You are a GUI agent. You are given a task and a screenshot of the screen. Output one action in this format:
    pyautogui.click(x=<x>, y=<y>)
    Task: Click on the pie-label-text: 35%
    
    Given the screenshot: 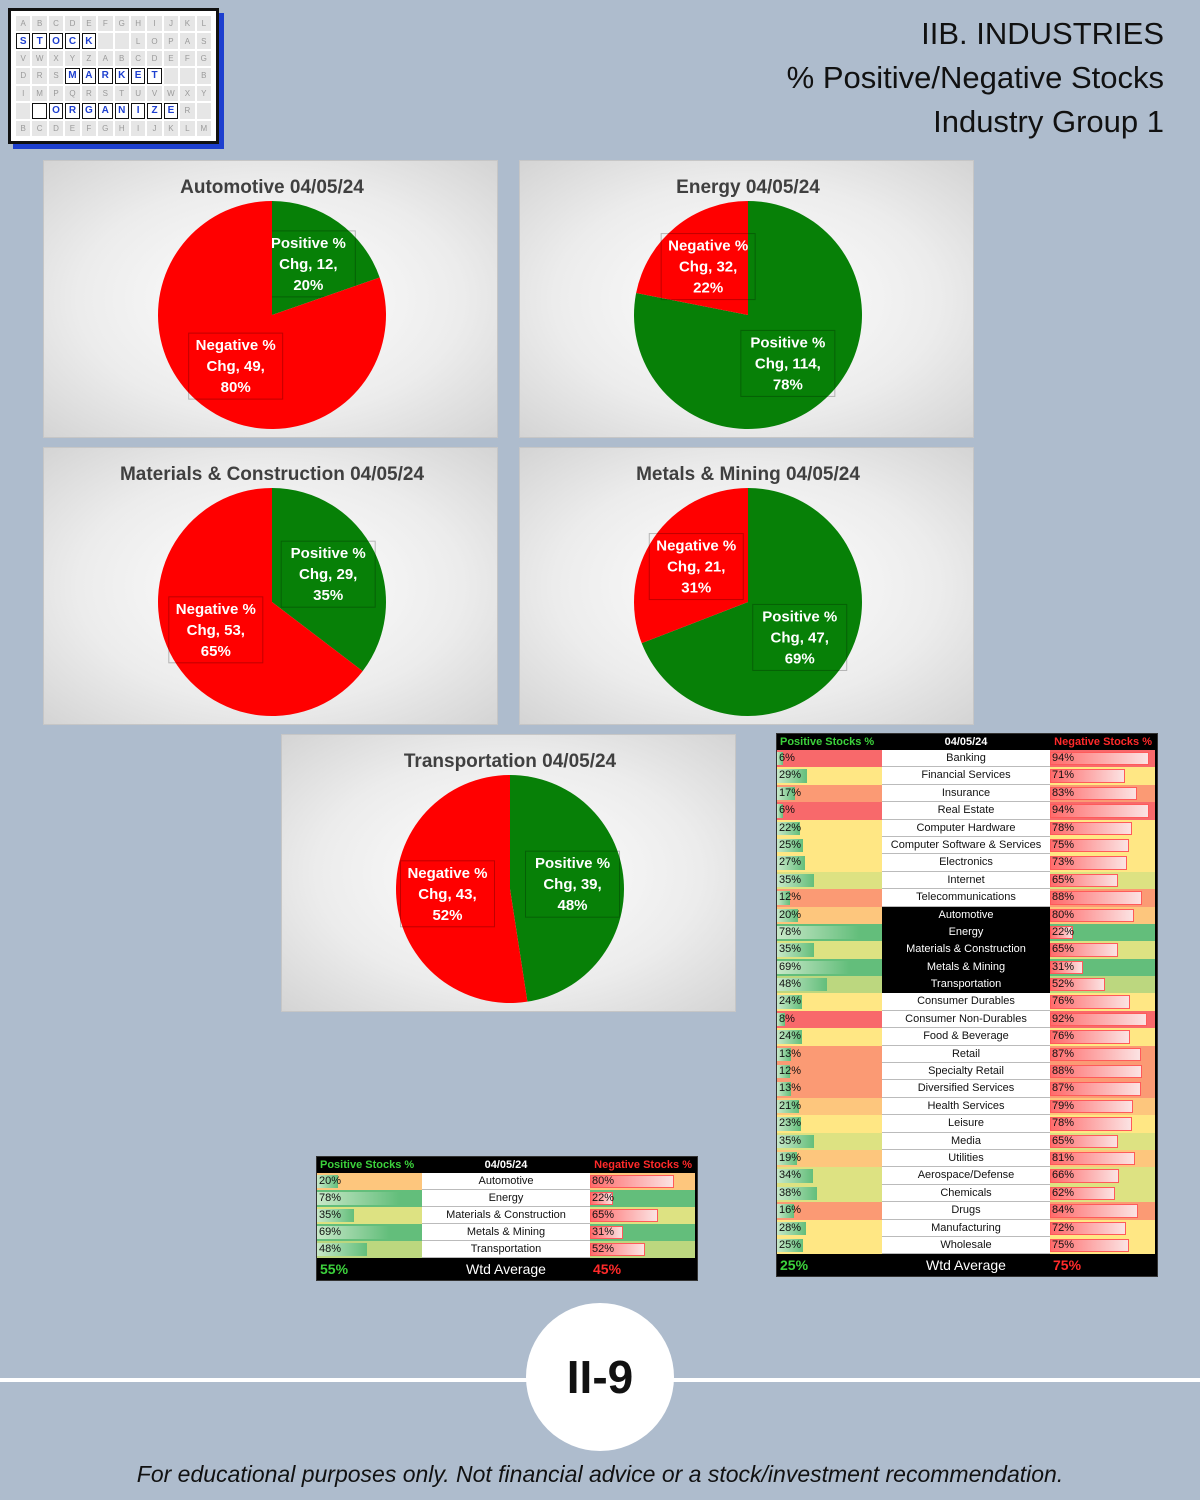 What is the action you would take?
    pyautogui.click(x=328, y=595)
    